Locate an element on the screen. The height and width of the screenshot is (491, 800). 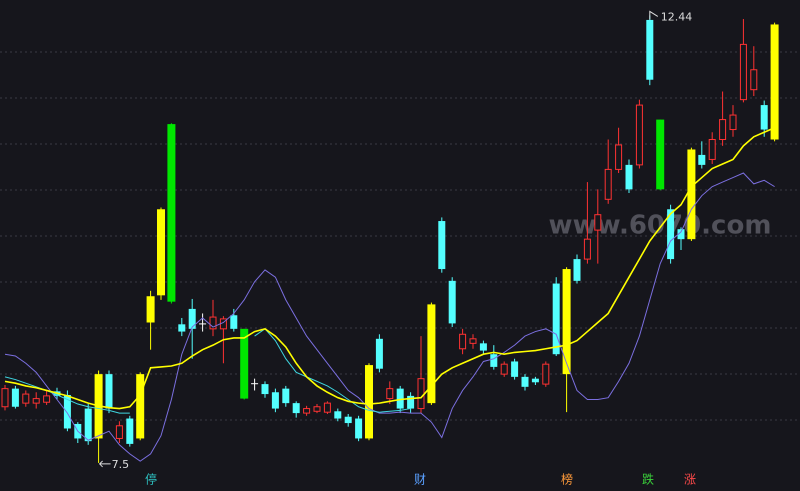
marker: 跌 is located at coordinates (648, 479).